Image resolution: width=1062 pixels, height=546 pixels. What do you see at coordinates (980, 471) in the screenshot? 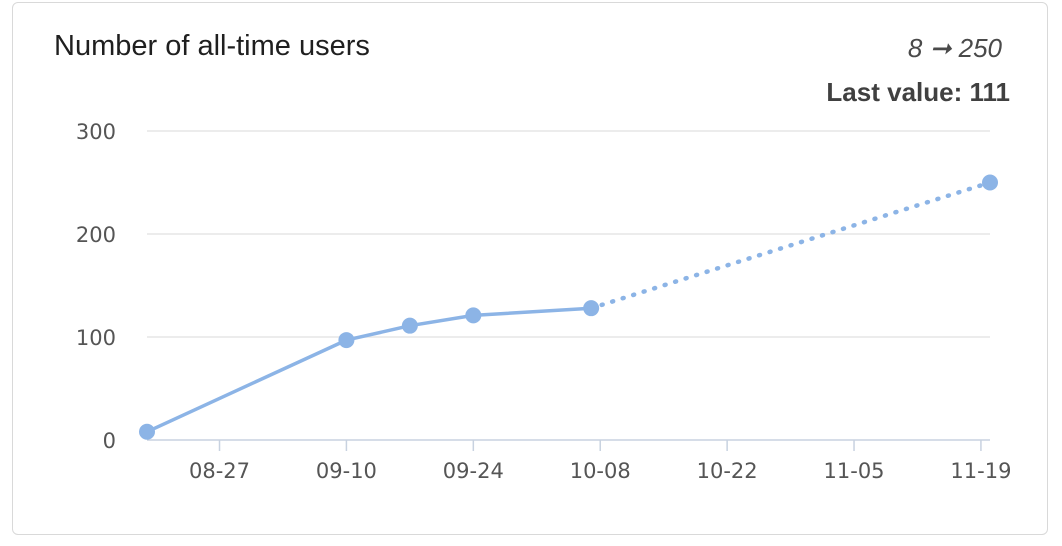
I see `x-tick-label-11-19: 11-19` at bounding box center [980, 471].